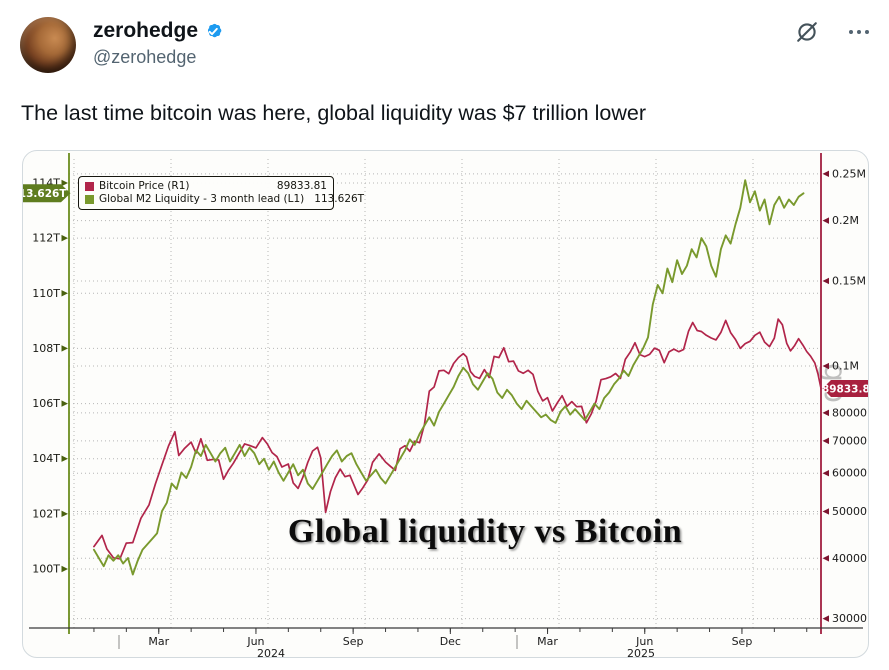  Describe the element at coordinates (48, 45) in the screenshot. I see `avatar` at that location.